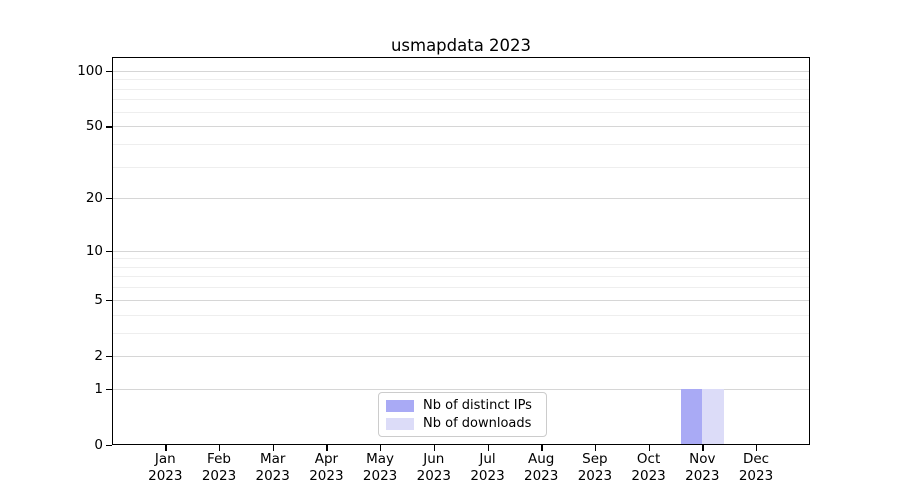  Describe the element at coordinates (219, 467) in the screenshot. I see `x-tick-label: Feb 2023` at that location.